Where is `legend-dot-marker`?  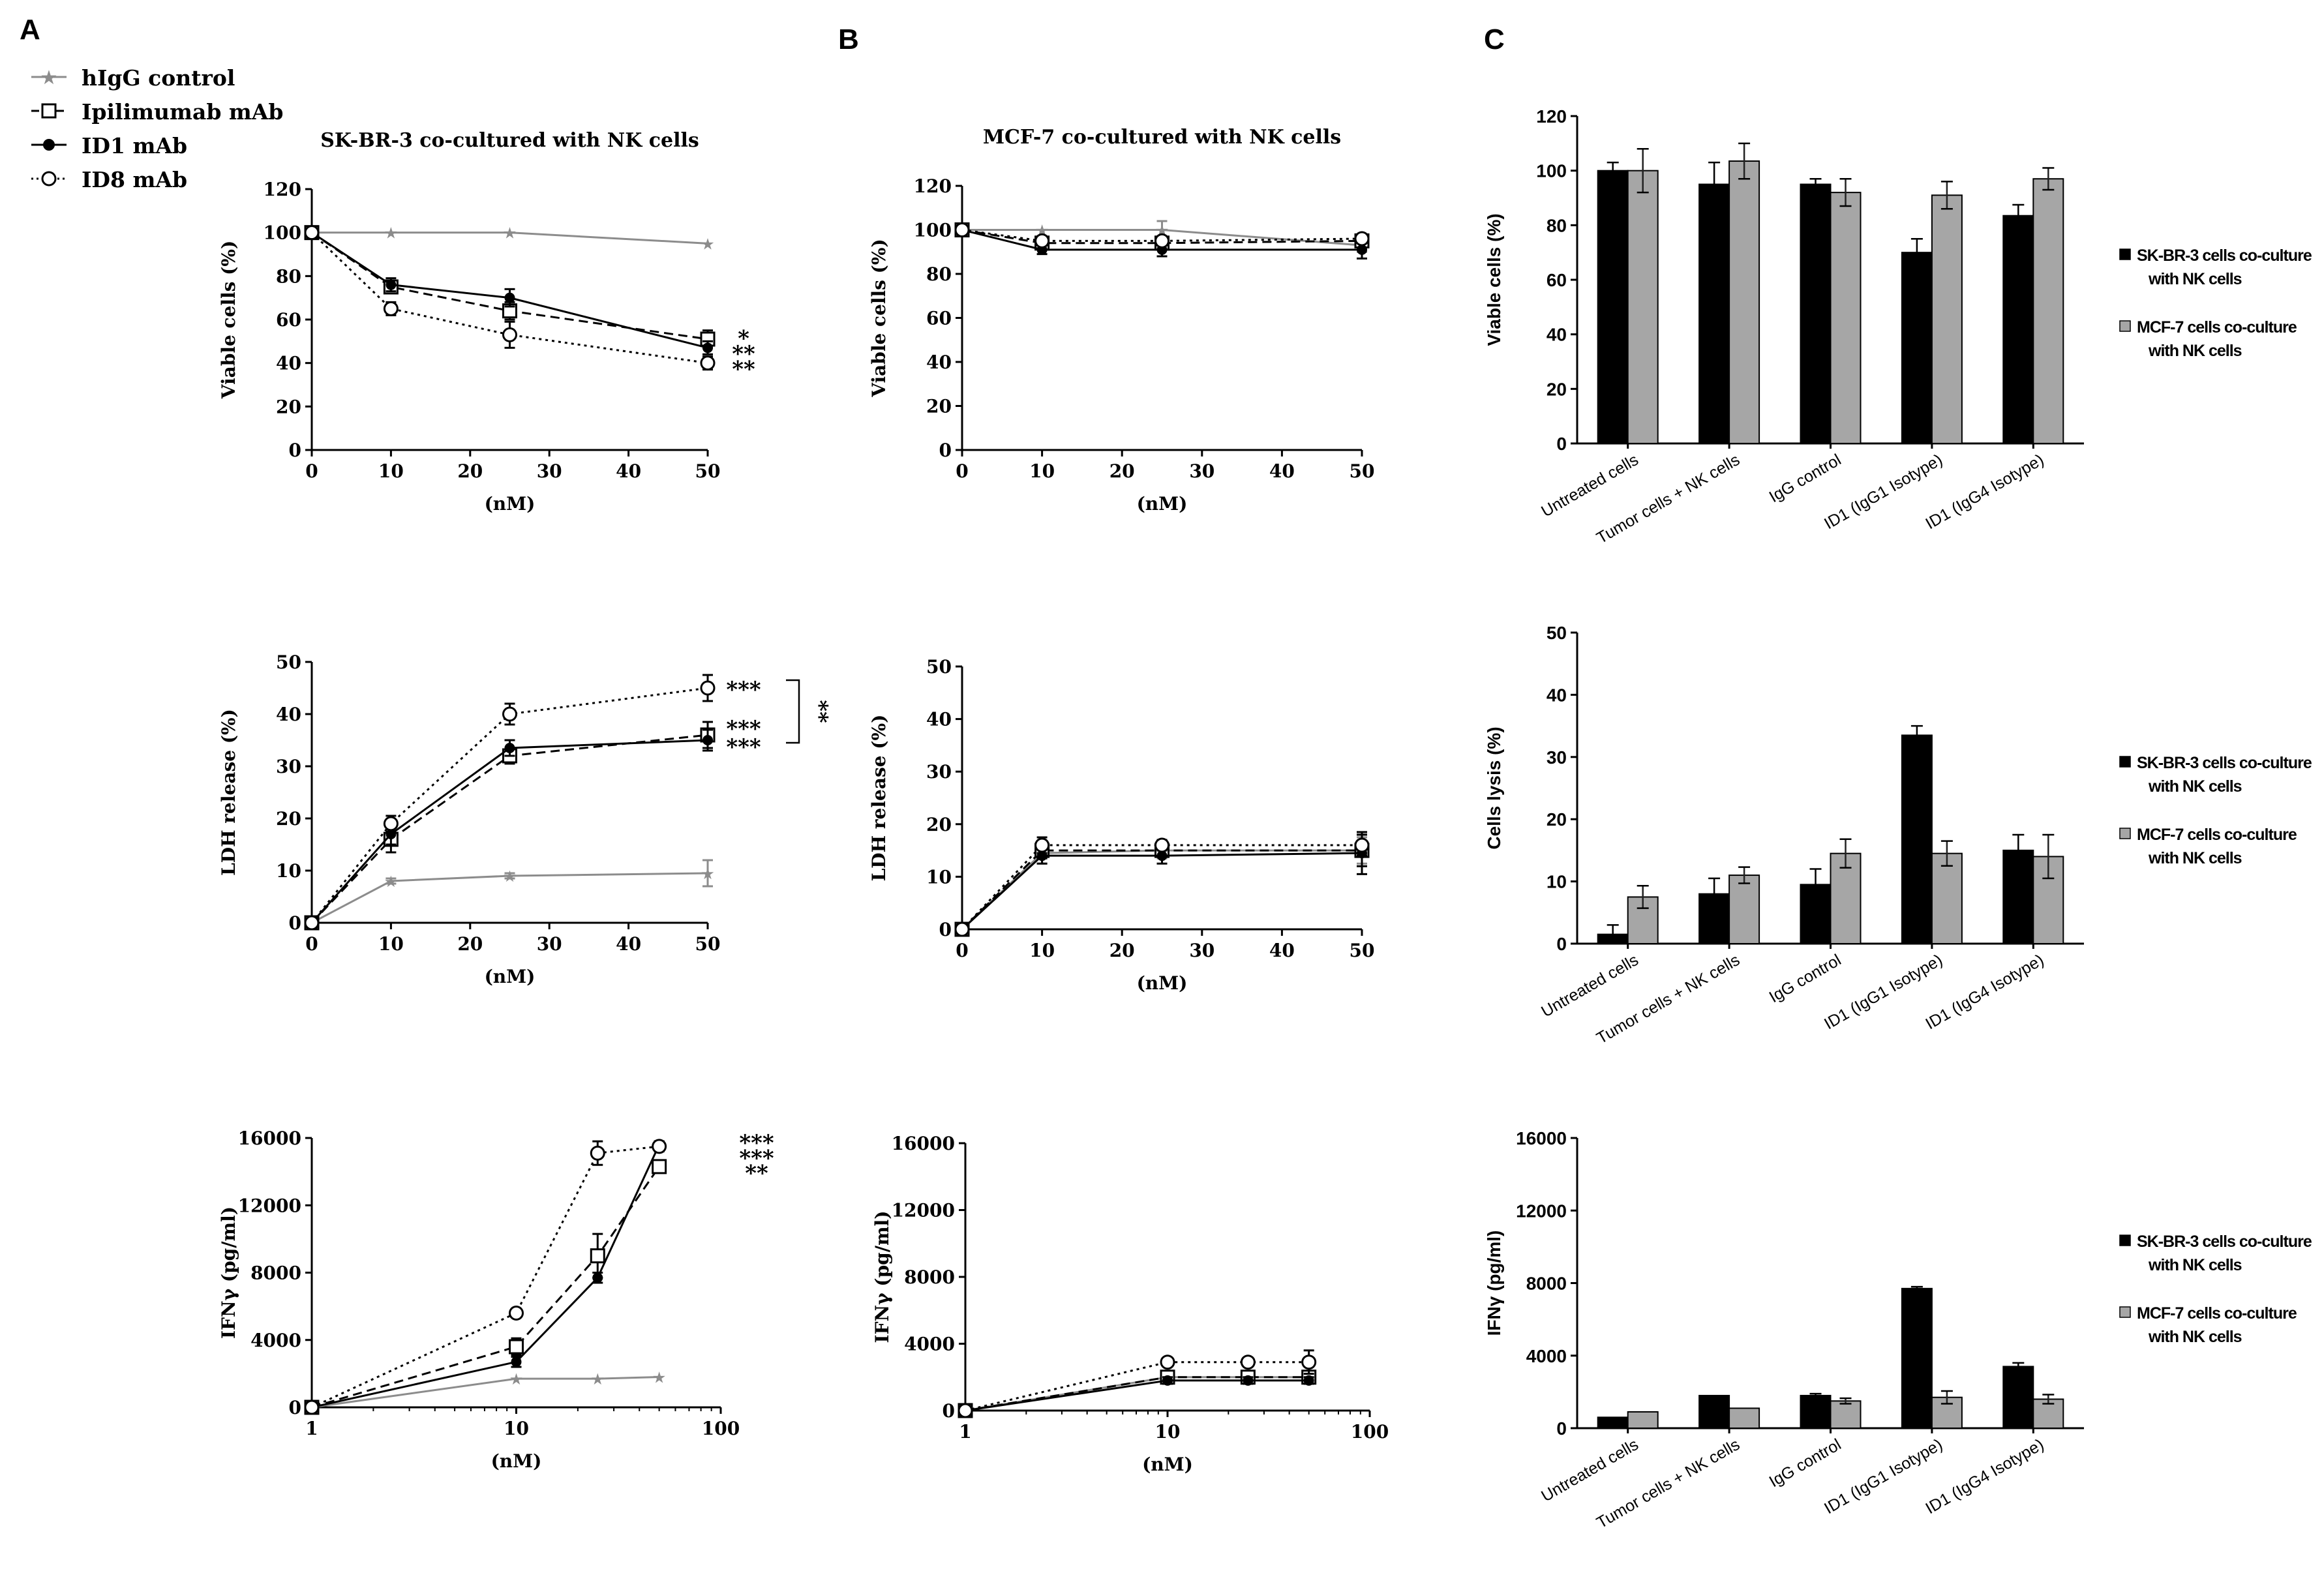
legend-dot-marker is located at coordinates (49, 145).